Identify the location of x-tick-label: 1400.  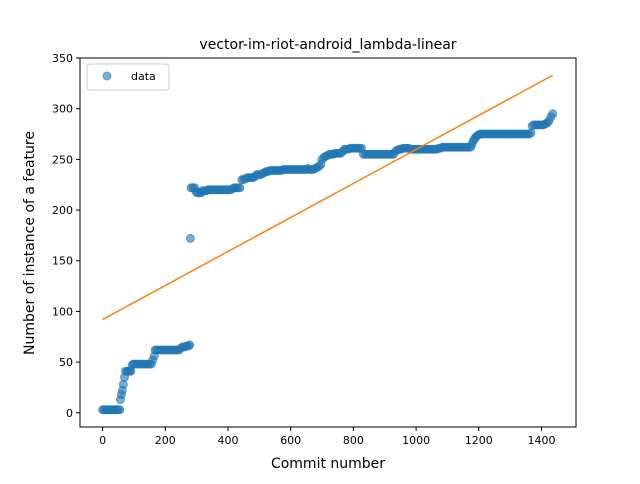
(542, 440).